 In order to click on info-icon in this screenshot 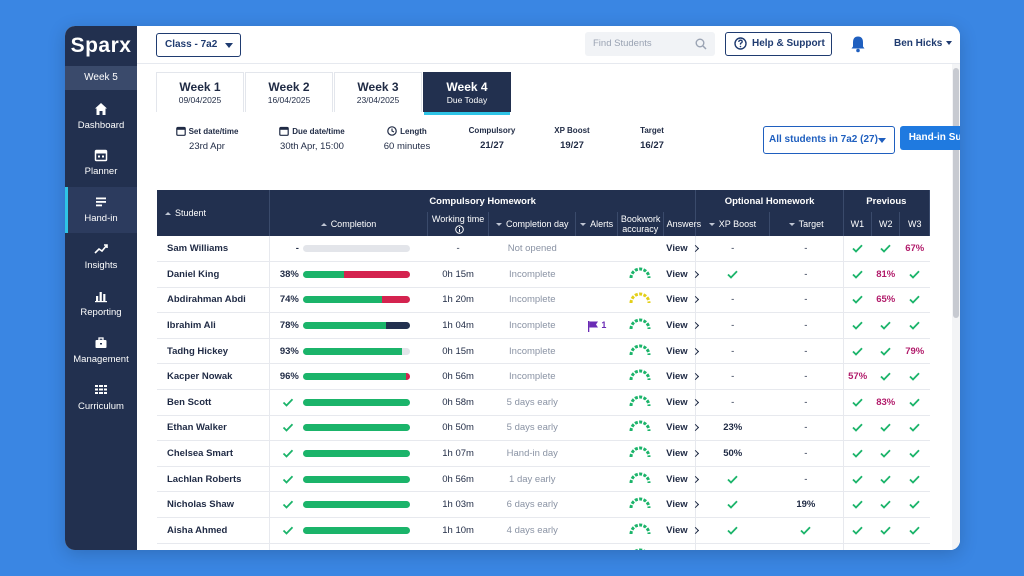, I will do `click(458, 229)`.